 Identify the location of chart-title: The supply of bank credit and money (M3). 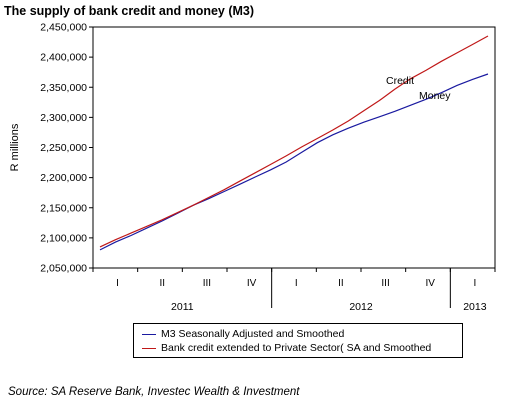
(129, 11).